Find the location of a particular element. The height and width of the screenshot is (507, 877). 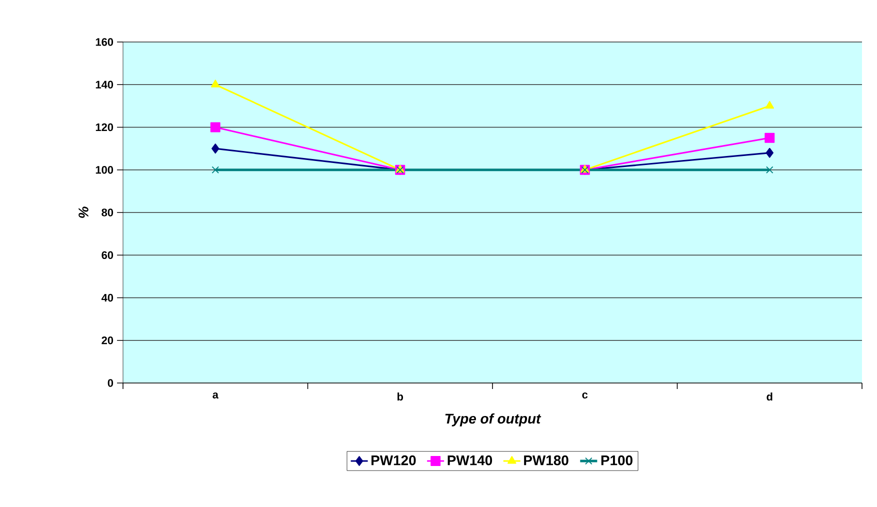

y-tick-label: 0 is located at coordinates (111, 383).